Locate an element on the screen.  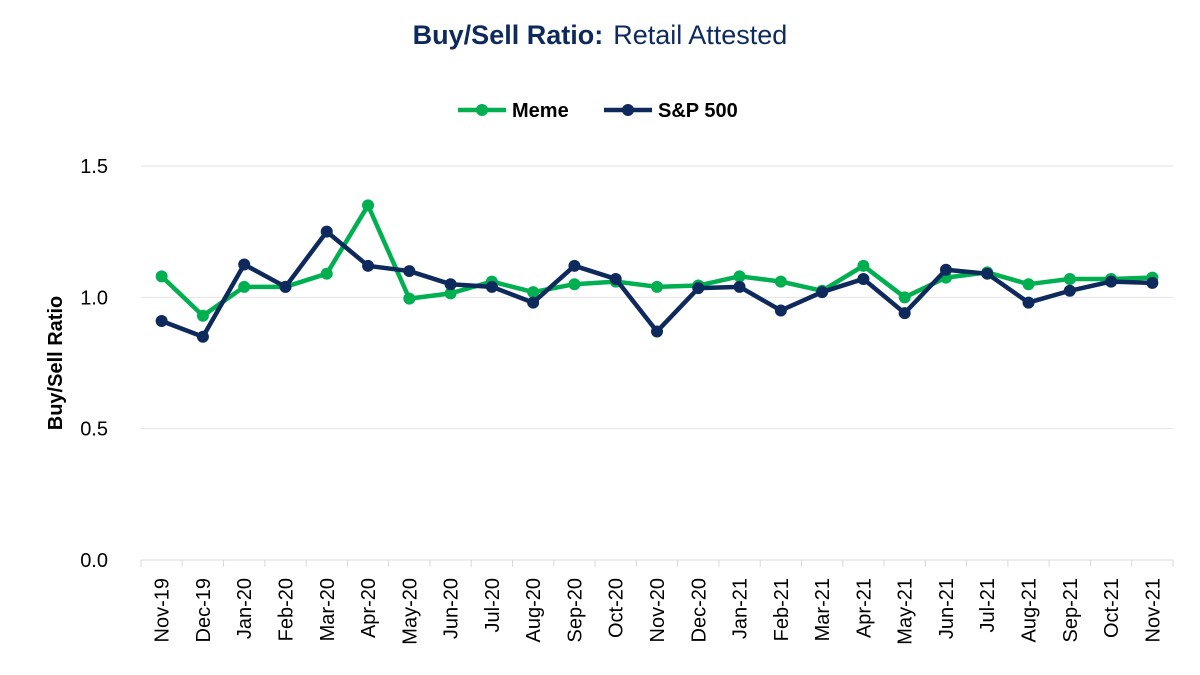
legend-item: S&P 500 is located at coordinates (671, 111).